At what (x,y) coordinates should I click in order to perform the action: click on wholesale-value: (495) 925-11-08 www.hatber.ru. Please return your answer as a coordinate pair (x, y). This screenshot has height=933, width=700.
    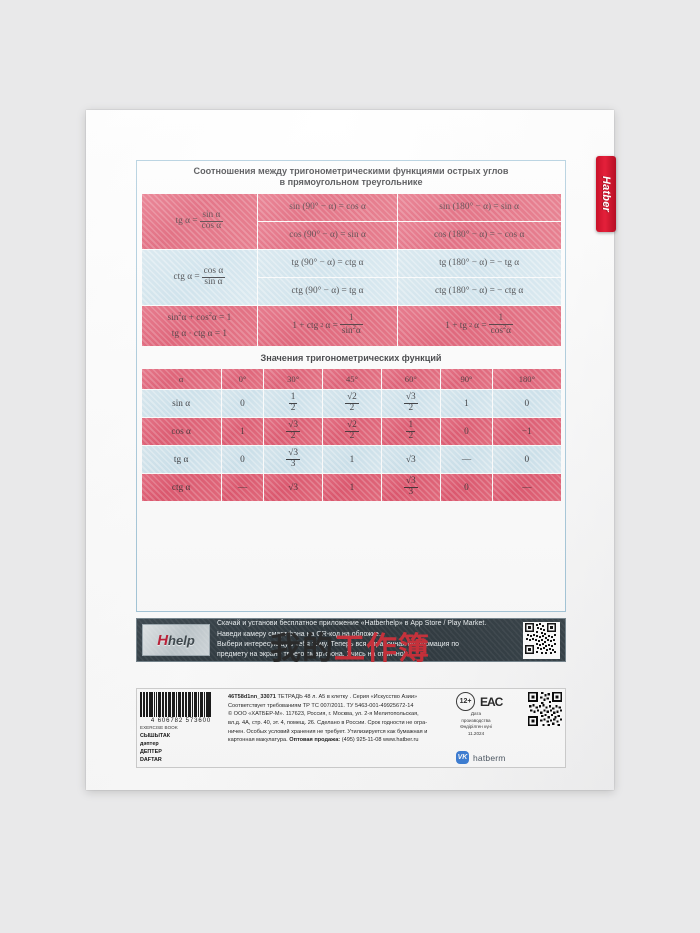
    Looking at the image, I should click on (380, 740).